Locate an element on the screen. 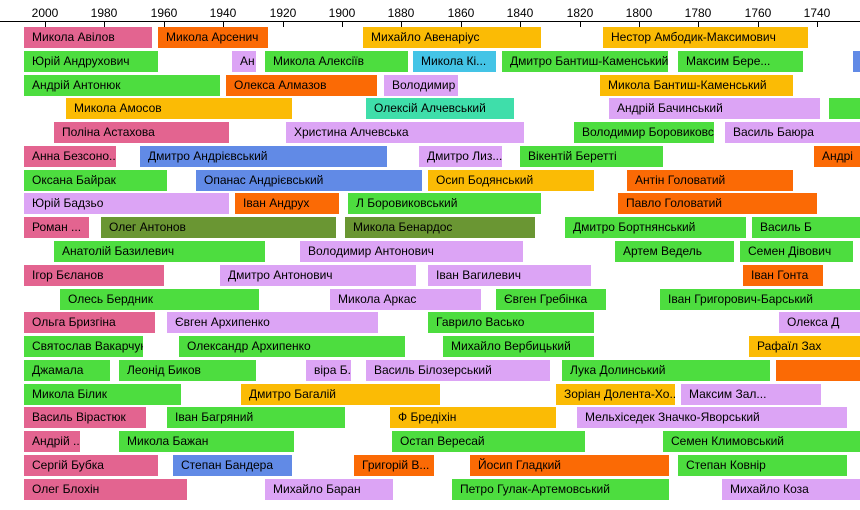 The image size is (860, 510). timeline-bar: Іван Григорович-Барський is located at coordinates (760, 299).